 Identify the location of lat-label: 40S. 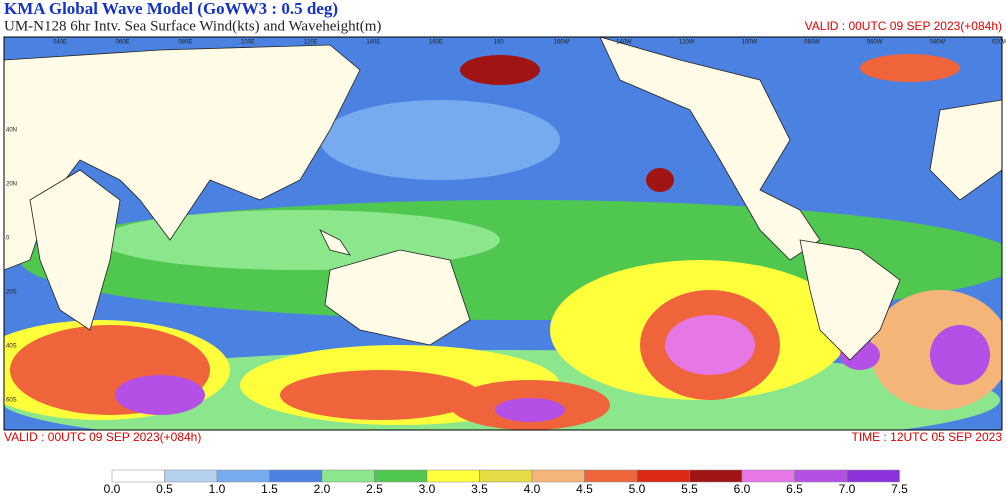
(11, 347).